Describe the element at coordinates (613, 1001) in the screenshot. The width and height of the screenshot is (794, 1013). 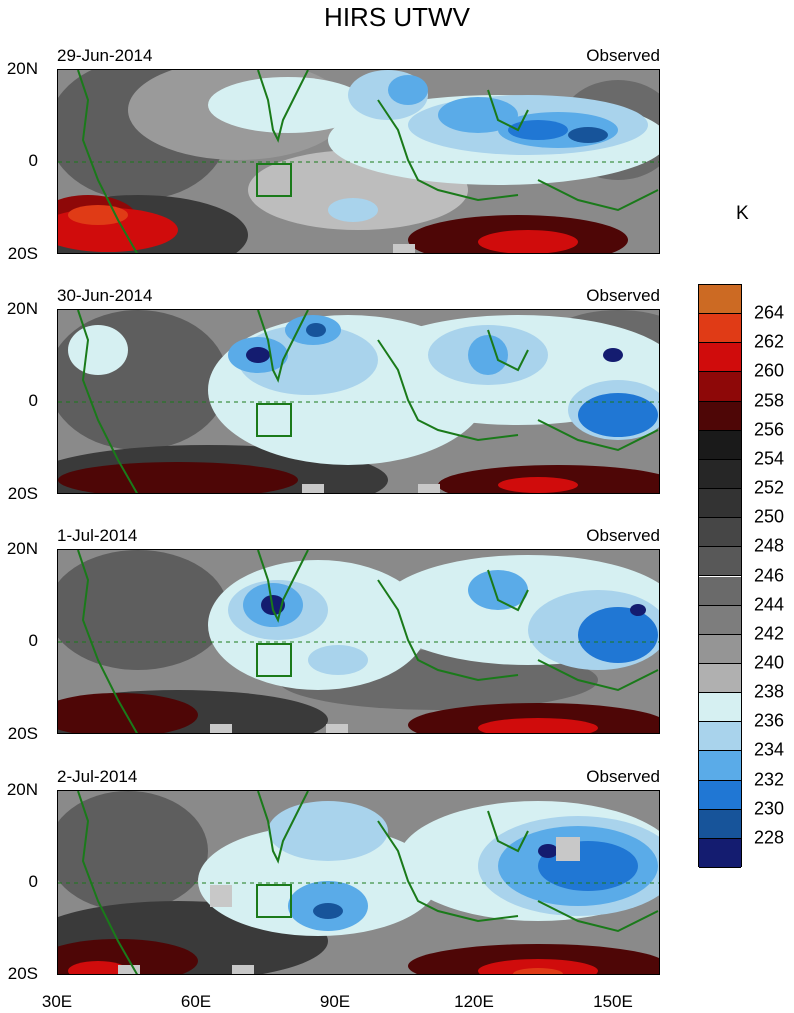
I see `lon-label-150e: 150E` at that location.